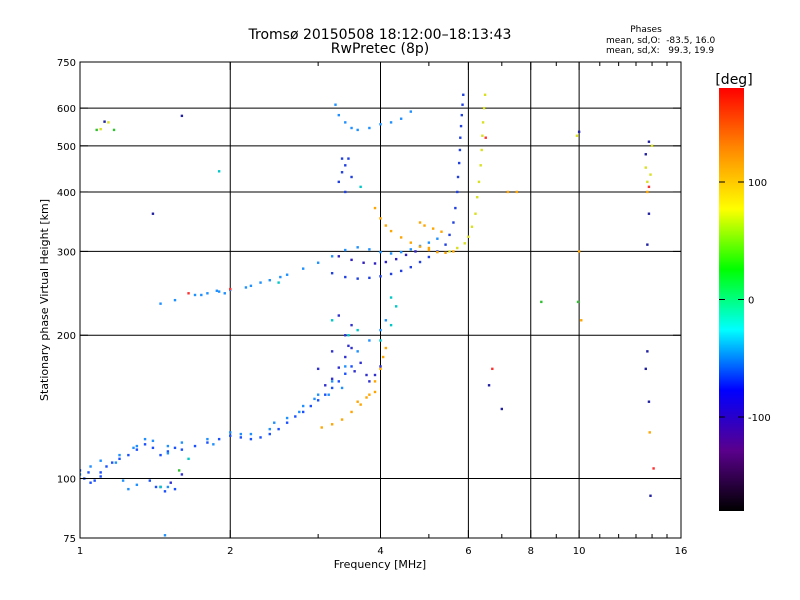 This screenshot has width=800, height=600. Describe the element at coordinates (380, 49) in the screenshot. I see `chart-subtitle: RwPretec (8p)` at that location.